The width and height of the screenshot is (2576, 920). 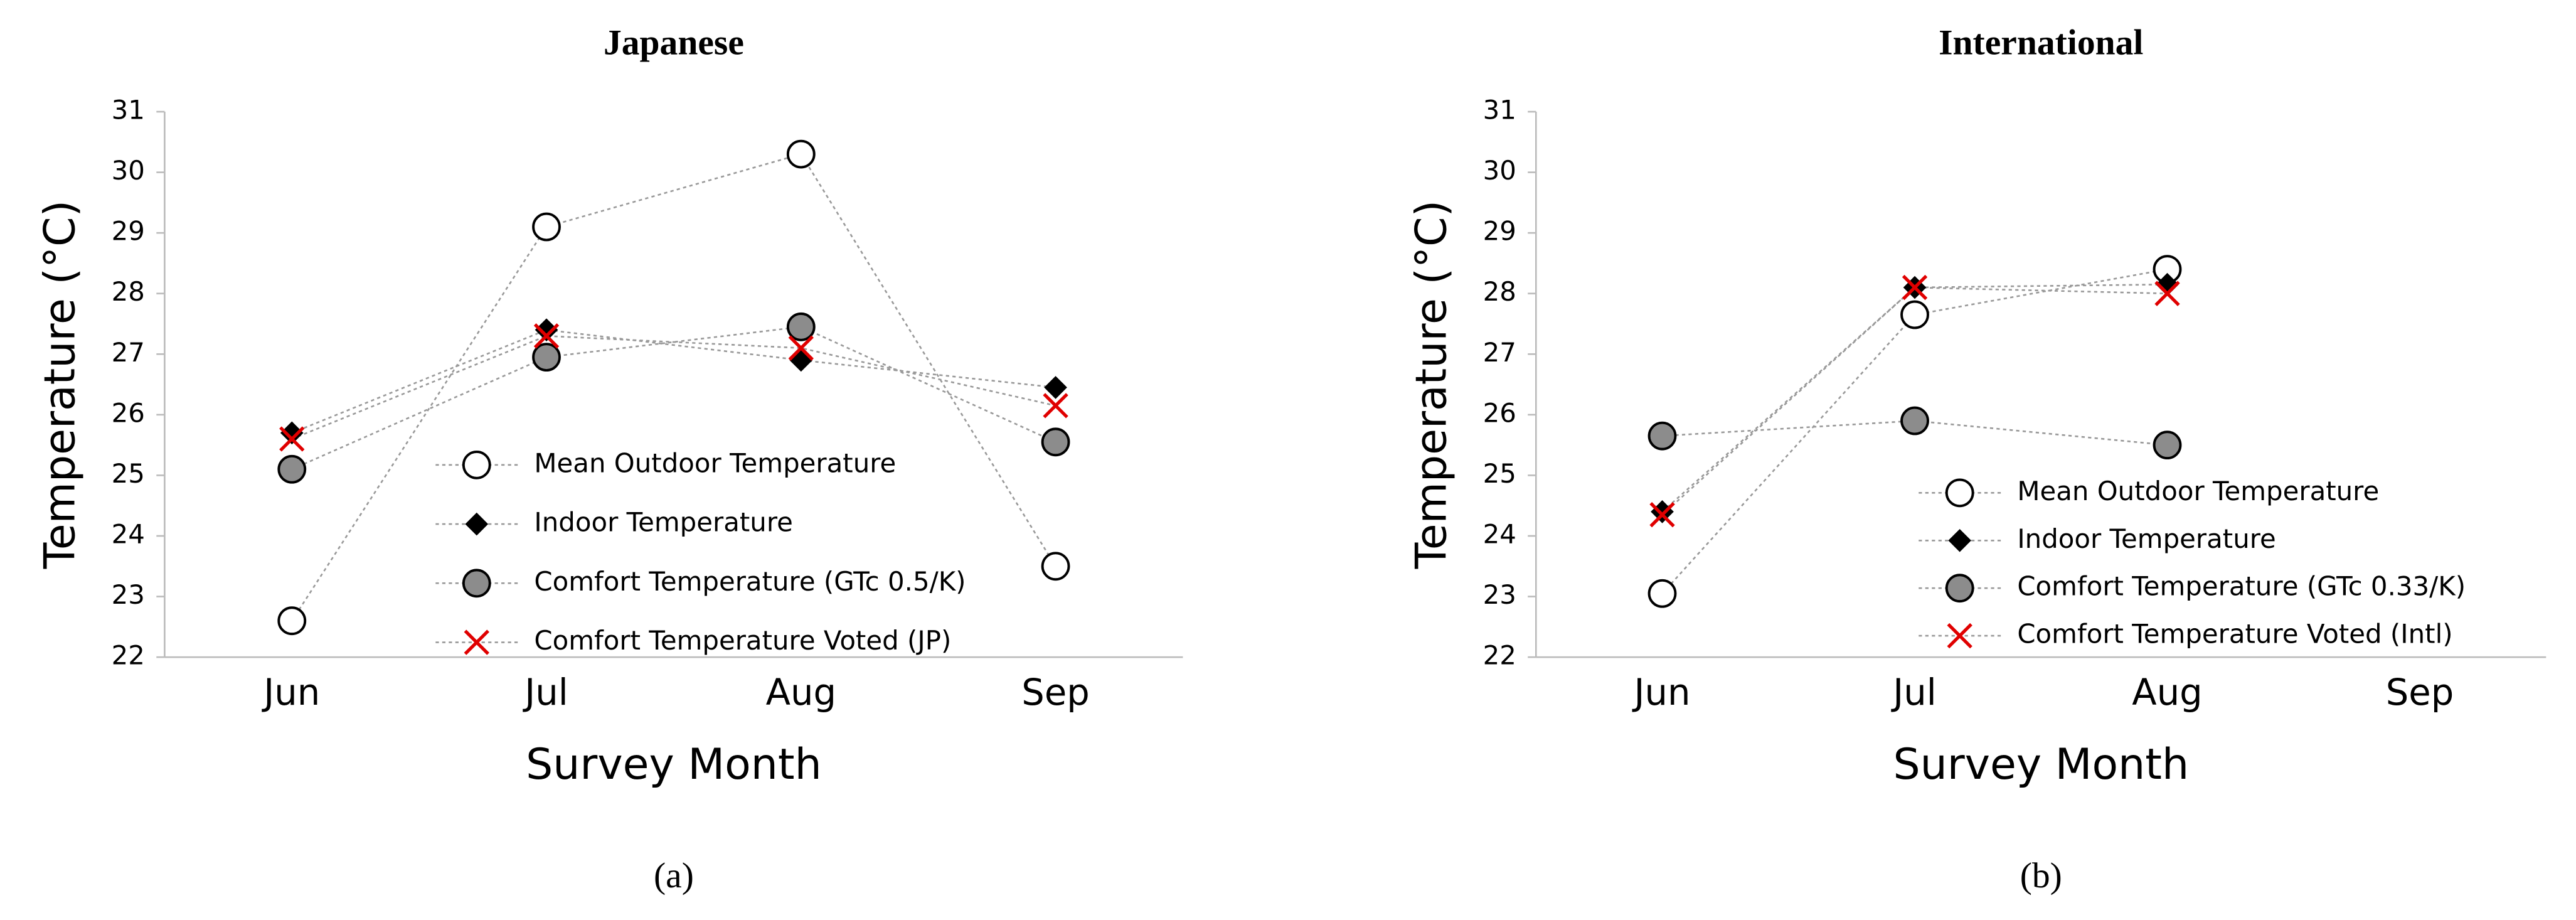 What do you see at coordinates (2242, 586) in the screenshot?
I see `legend-label: Comfort Temperature (GTc 0.33/K)` at bounding box center [2242, 586].